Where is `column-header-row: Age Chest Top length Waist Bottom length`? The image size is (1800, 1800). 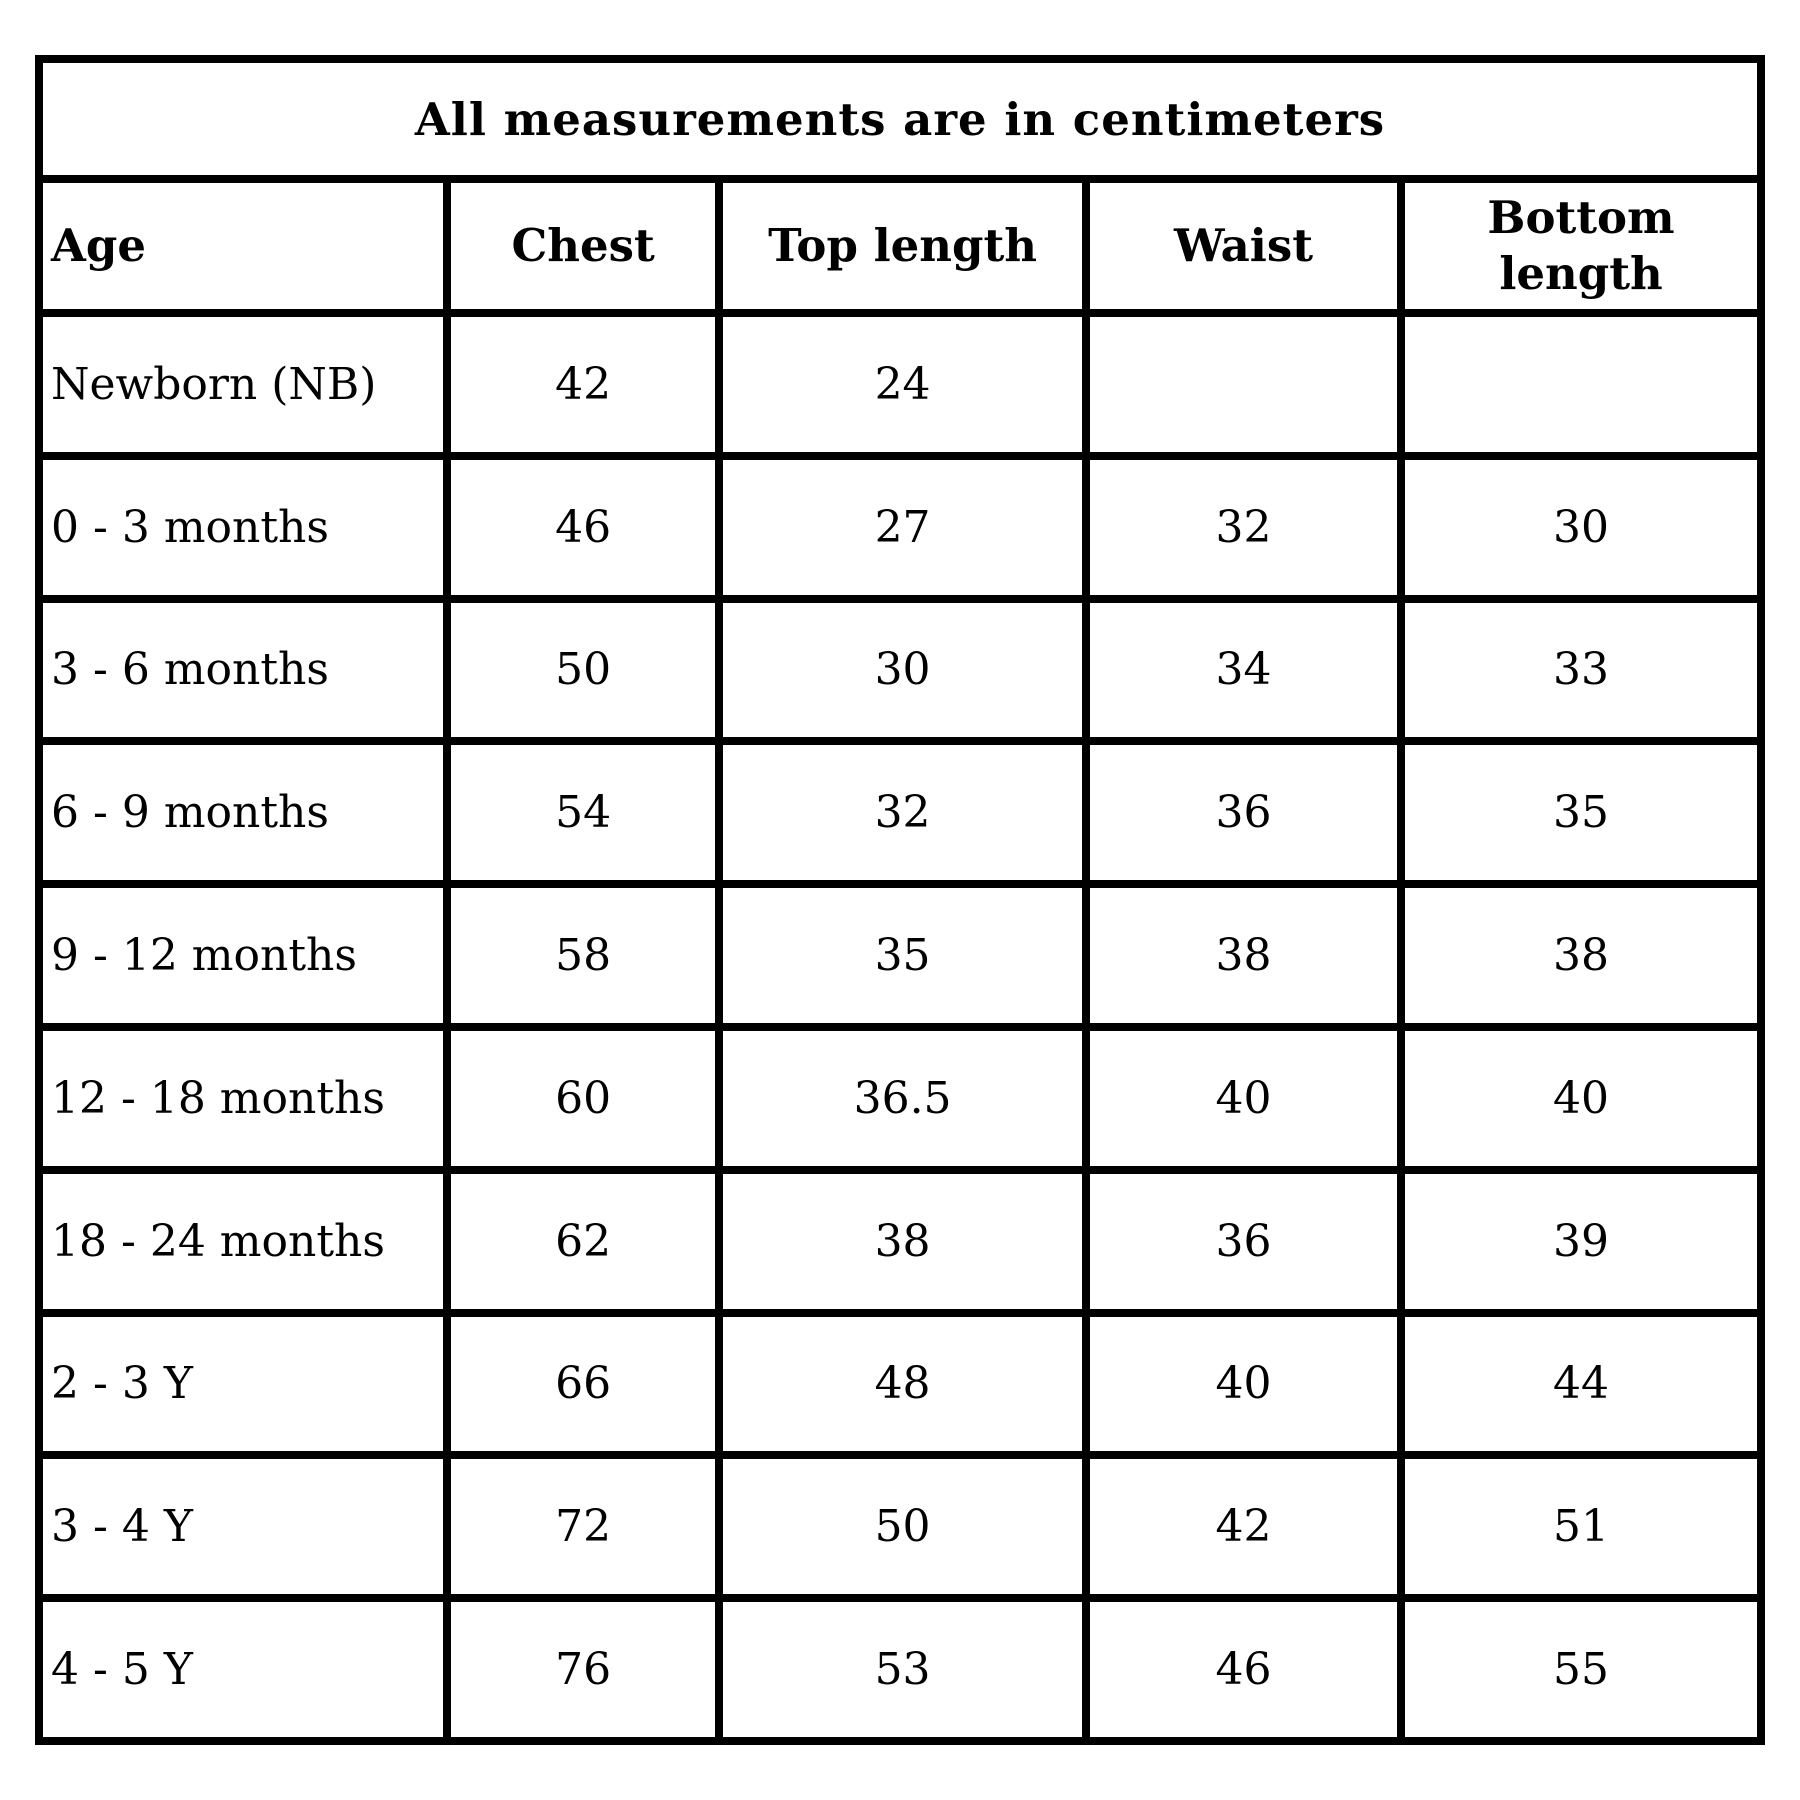 column-header-row: Age Chest Top length Waist Bottom length is located at coordinates (899, 246).